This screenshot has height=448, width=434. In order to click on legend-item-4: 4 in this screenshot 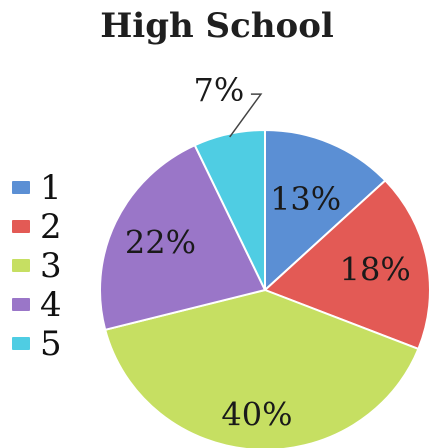, I will do `click(37, 304)`.